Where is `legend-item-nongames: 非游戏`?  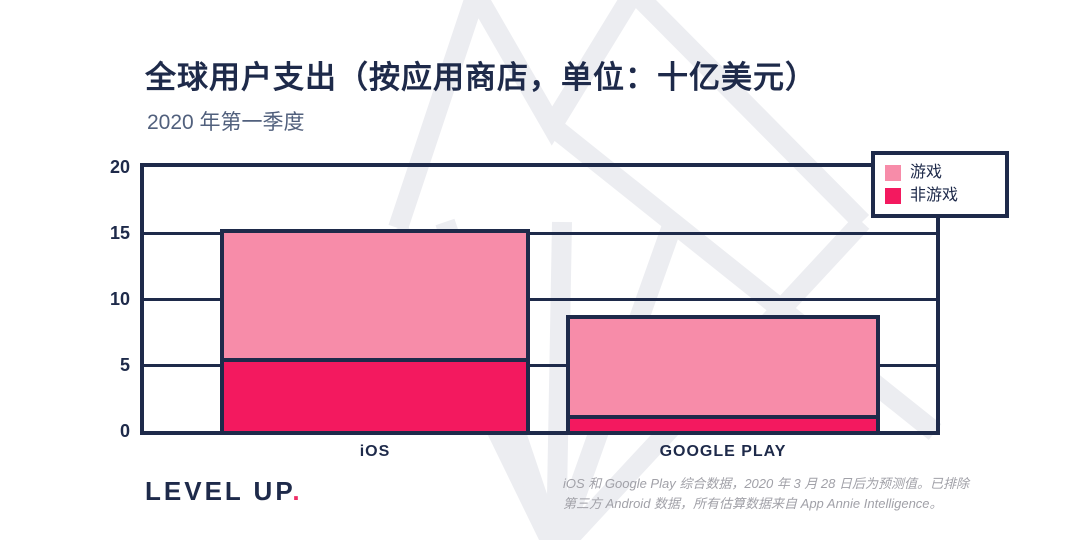
legend-item-nongames: 非游戏 is located at coordinates (940, 196).